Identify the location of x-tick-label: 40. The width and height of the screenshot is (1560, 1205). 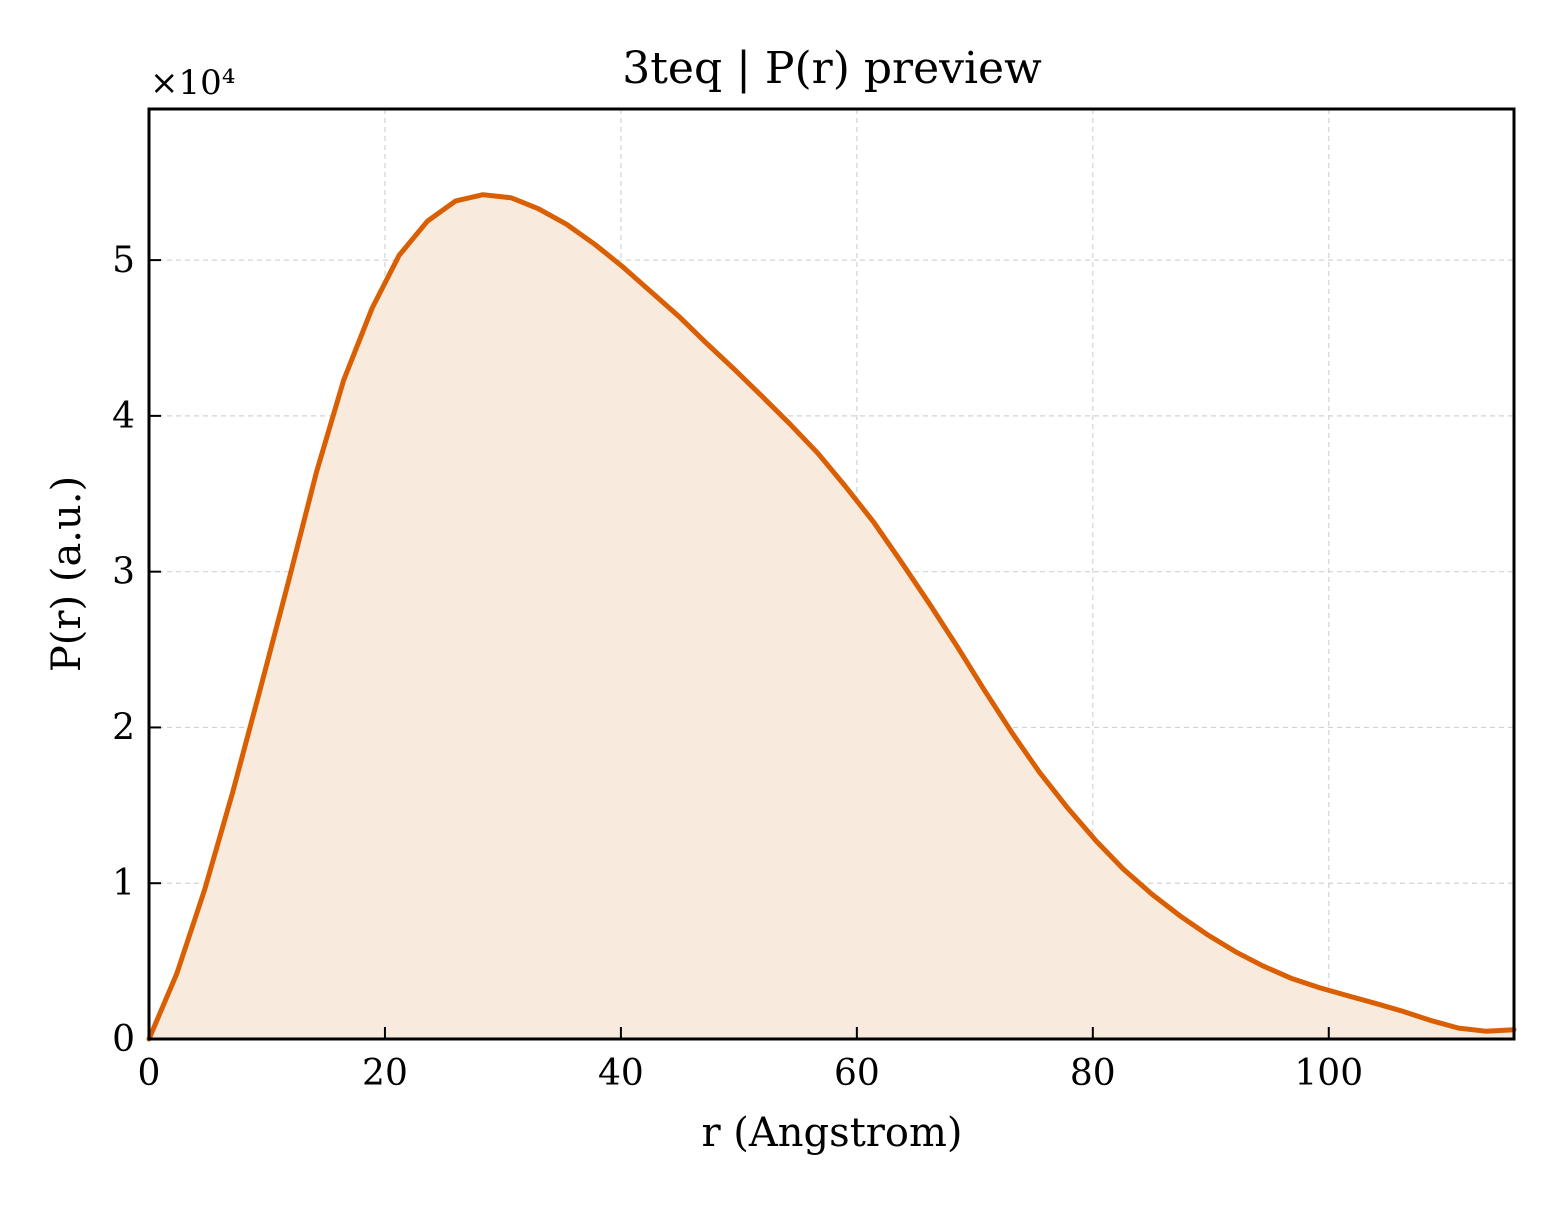
(621, 1073).